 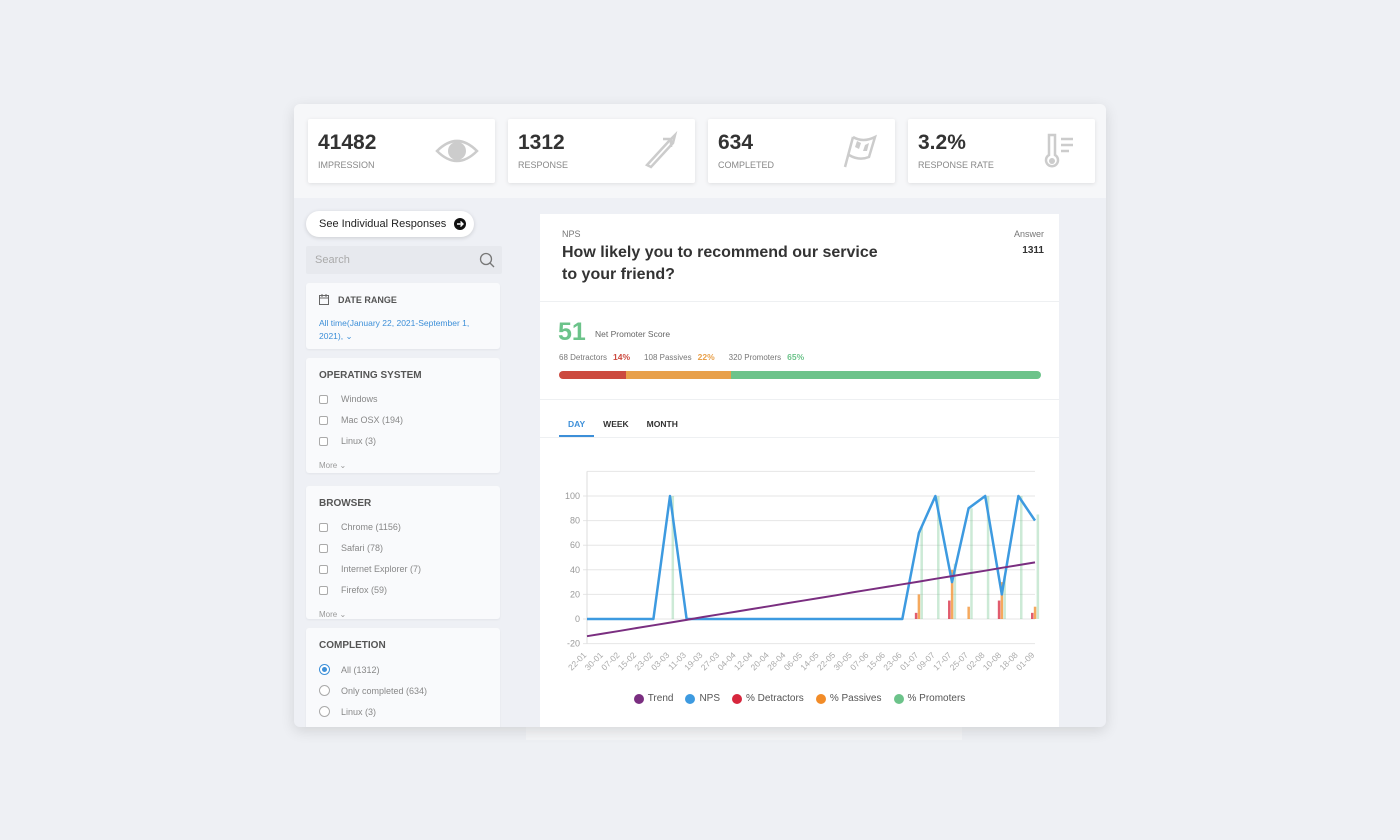 I want to click on option-label: Windows, so click(x=359, y=399).